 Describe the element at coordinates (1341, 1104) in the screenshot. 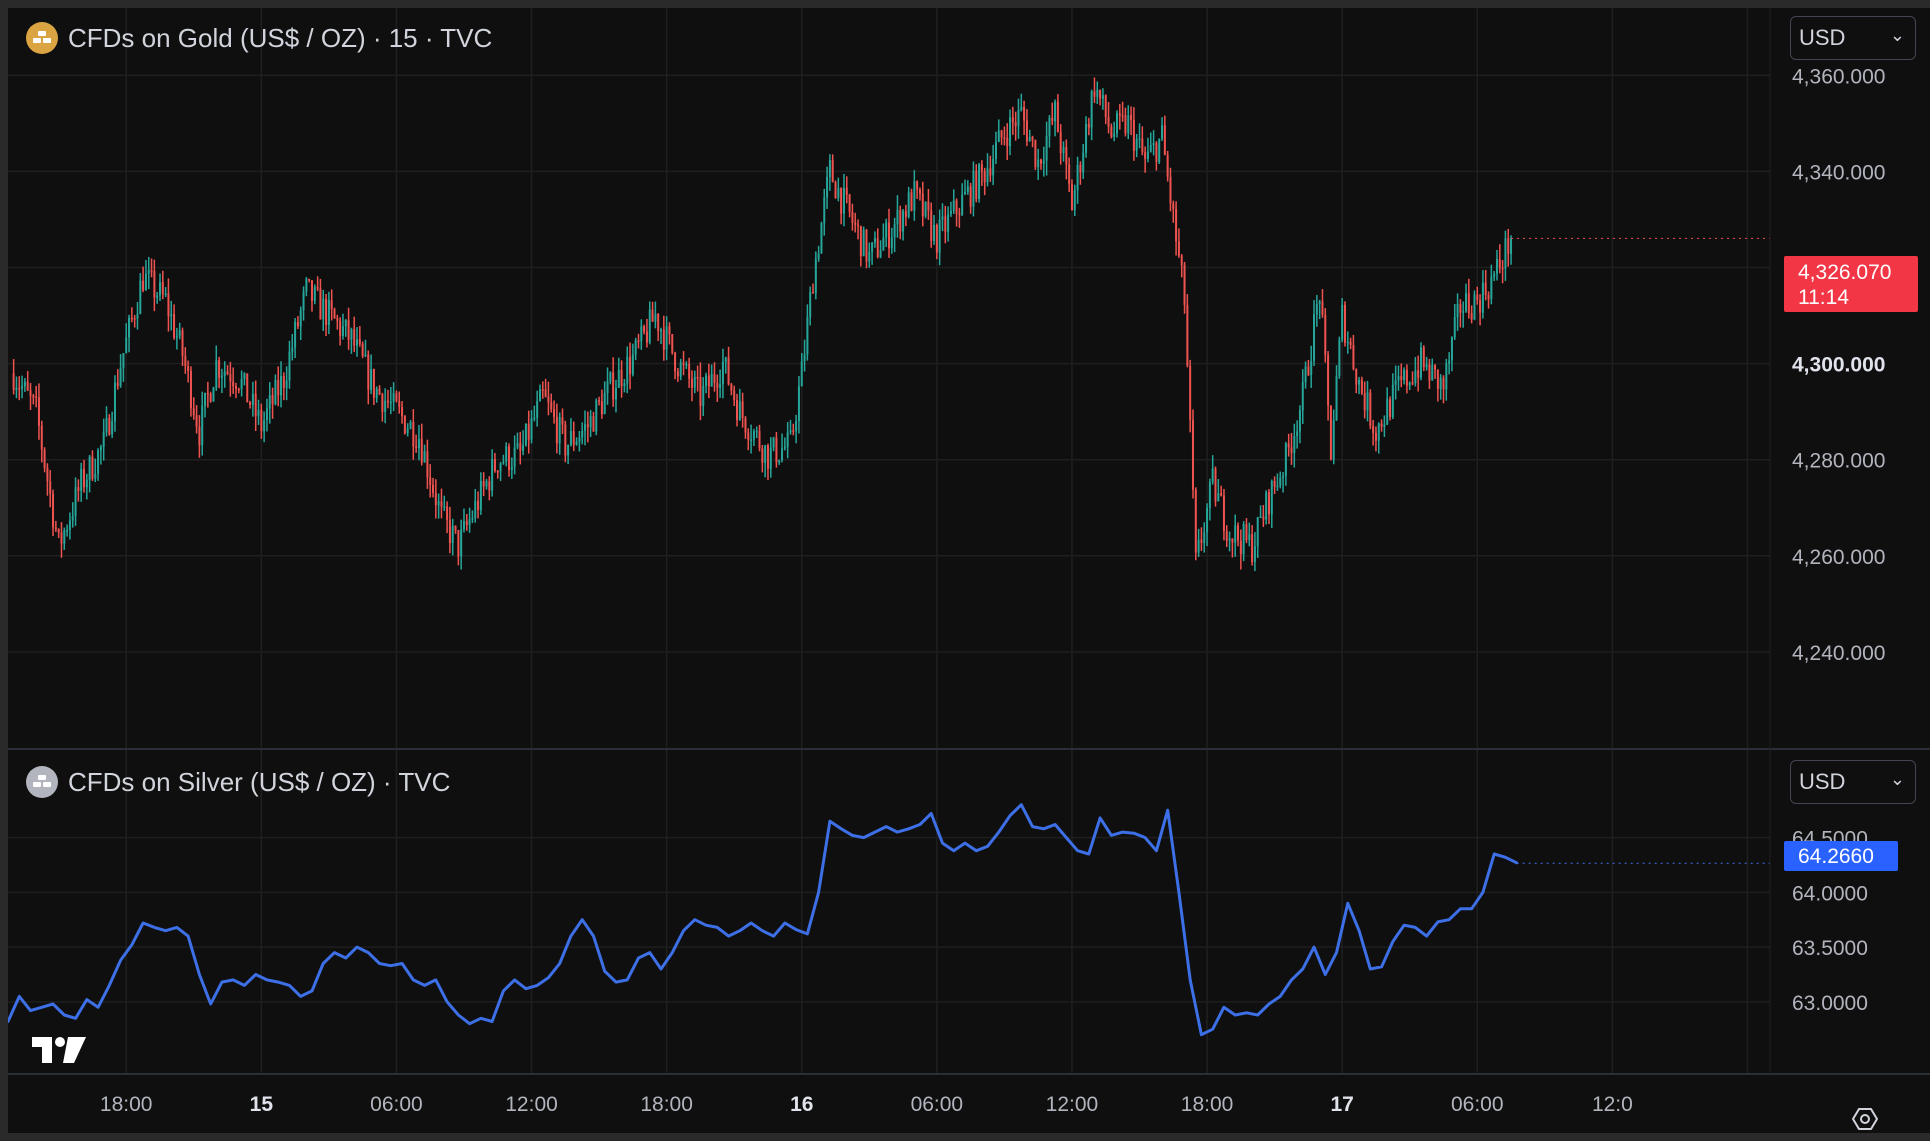

I see `x-tick-label: 17` at that location.